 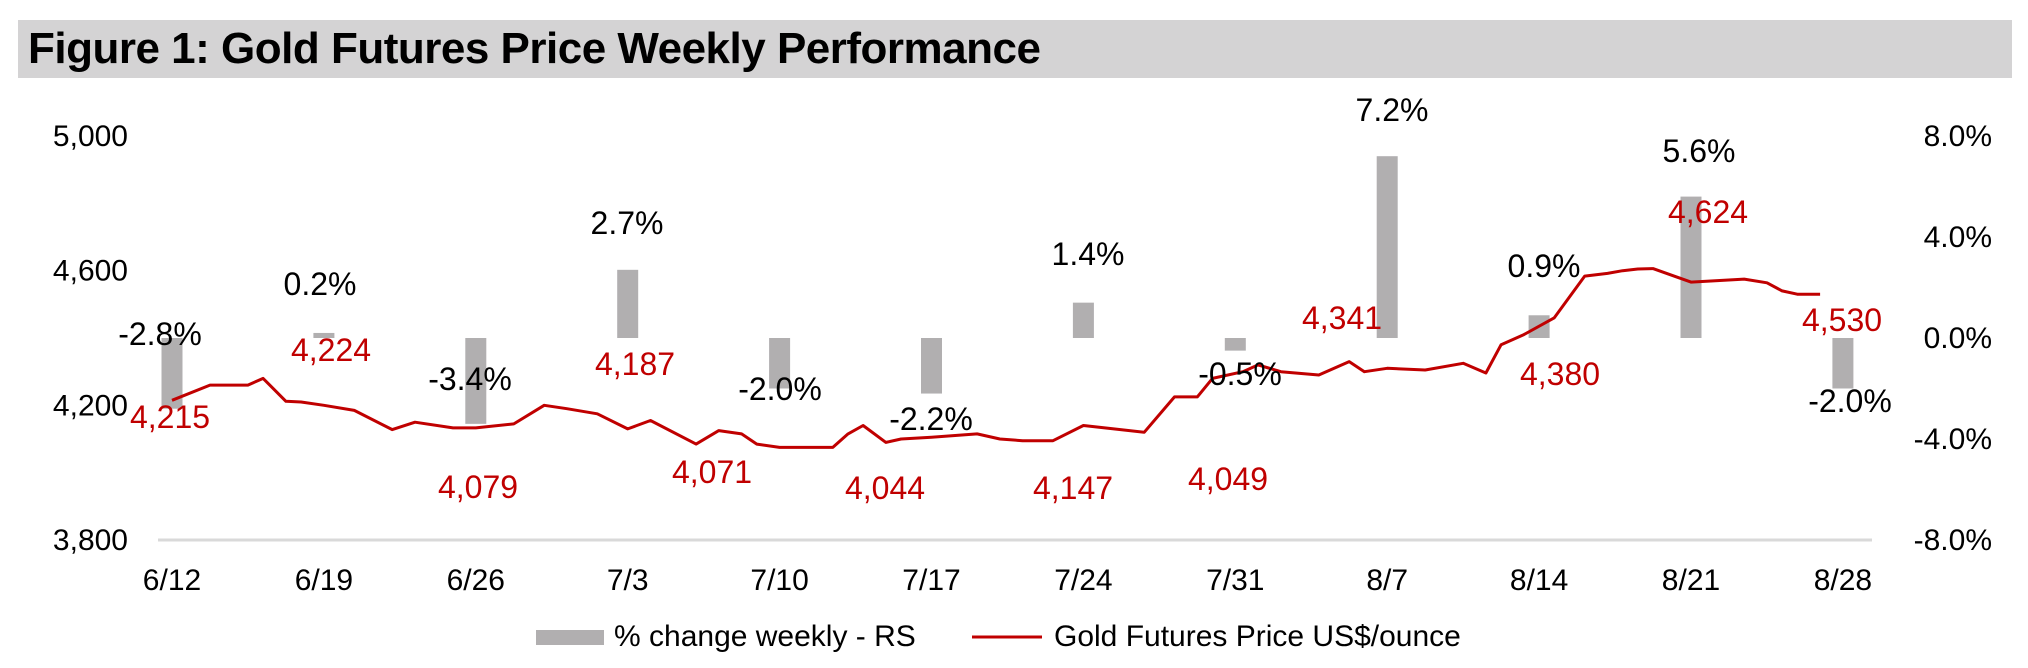 I want to click on bar-data-label: 5.6%, so click(x=1699, y=151).